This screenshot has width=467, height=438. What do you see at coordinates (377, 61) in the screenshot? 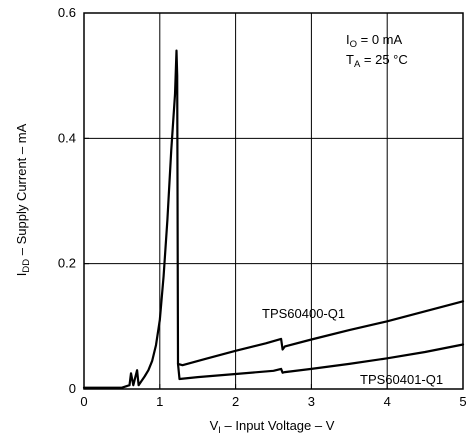
I see `condition-ambient-temperature: TA = 25 °C` at bounding box center [377, 61].